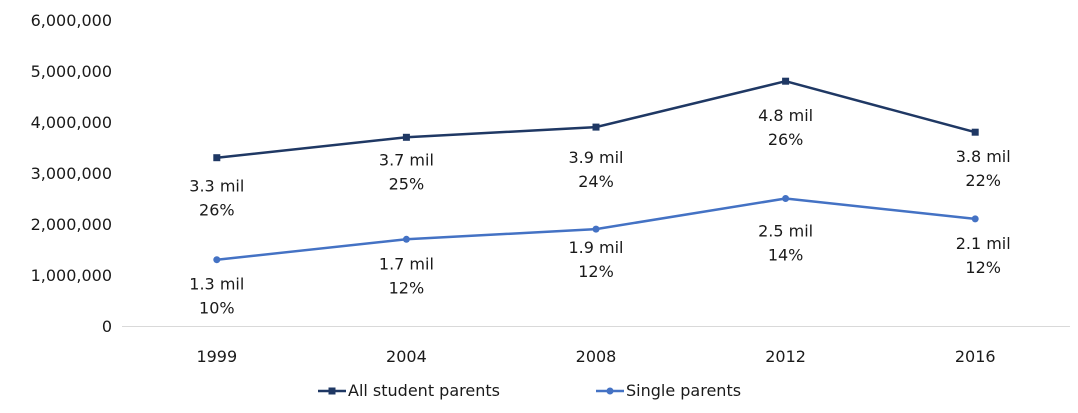 This screenshot has width=1078, height=413. Describe the element at coordinates (983, 168) in the screenshot. I see `data-label: 3.8 mil 22%` at that location.